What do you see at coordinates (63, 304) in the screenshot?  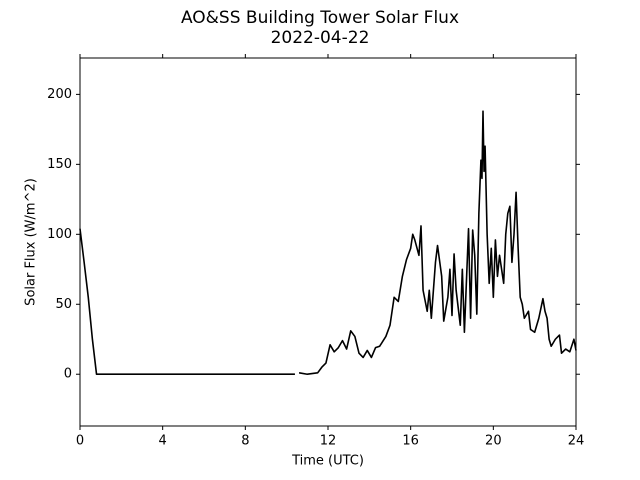 I see `y-tick-label: 50` at bounding box center [63, 304].